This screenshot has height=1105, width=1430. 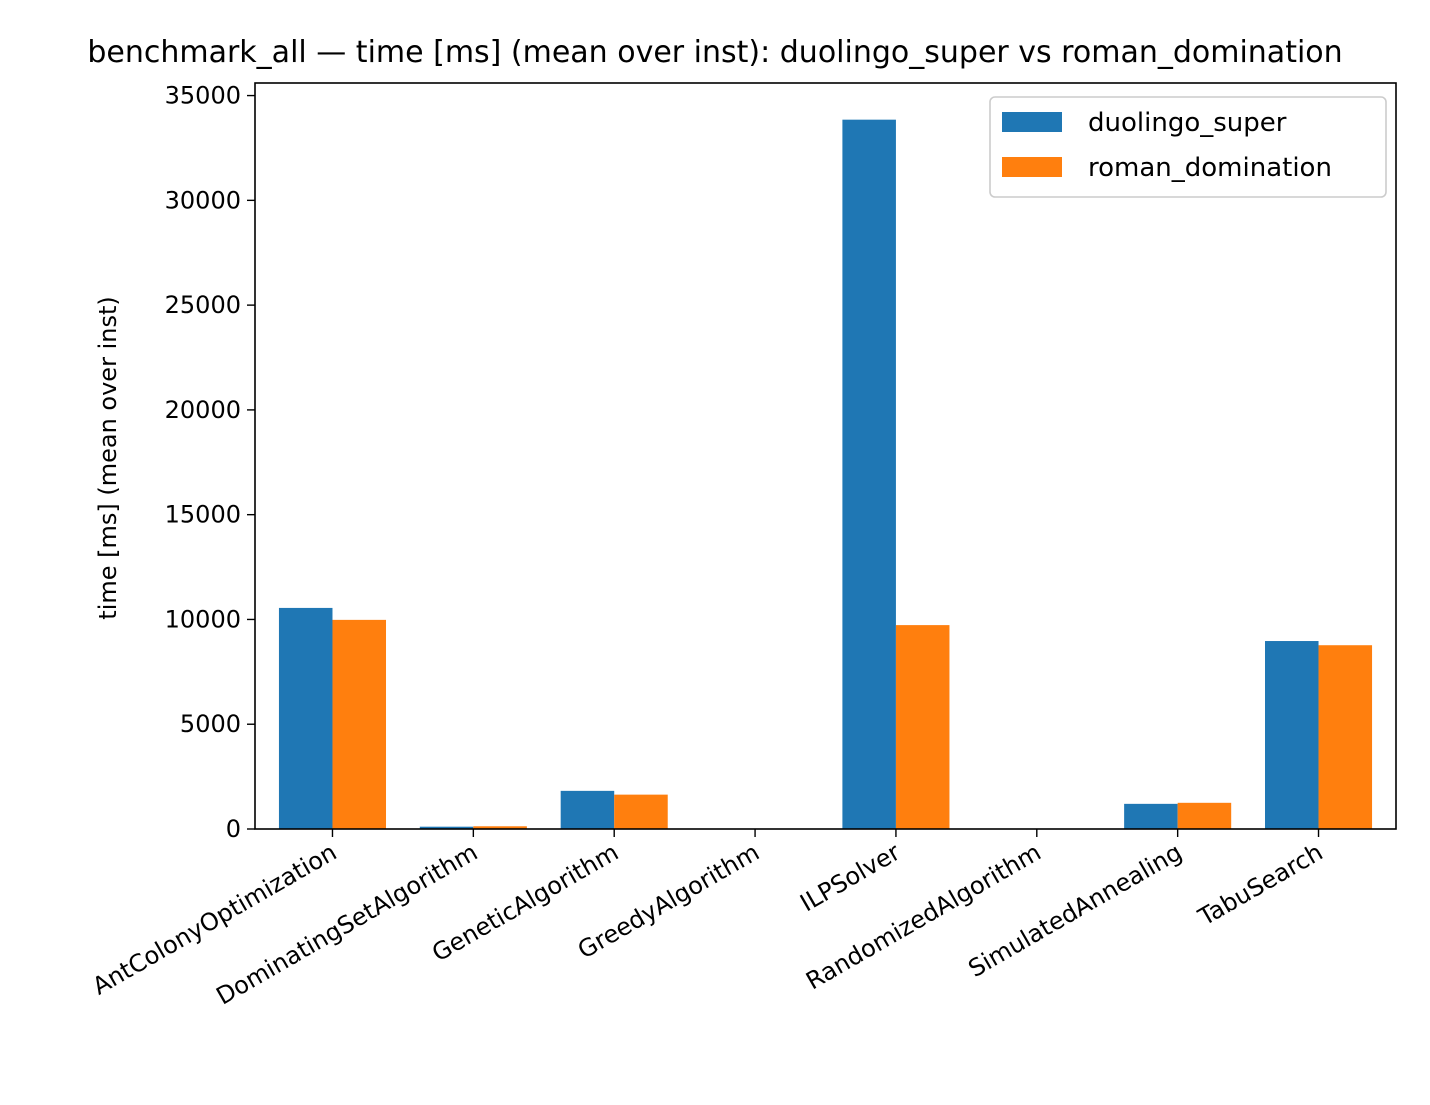 I want to click on y-tick-label: 20000, so click(x=203, y=410).